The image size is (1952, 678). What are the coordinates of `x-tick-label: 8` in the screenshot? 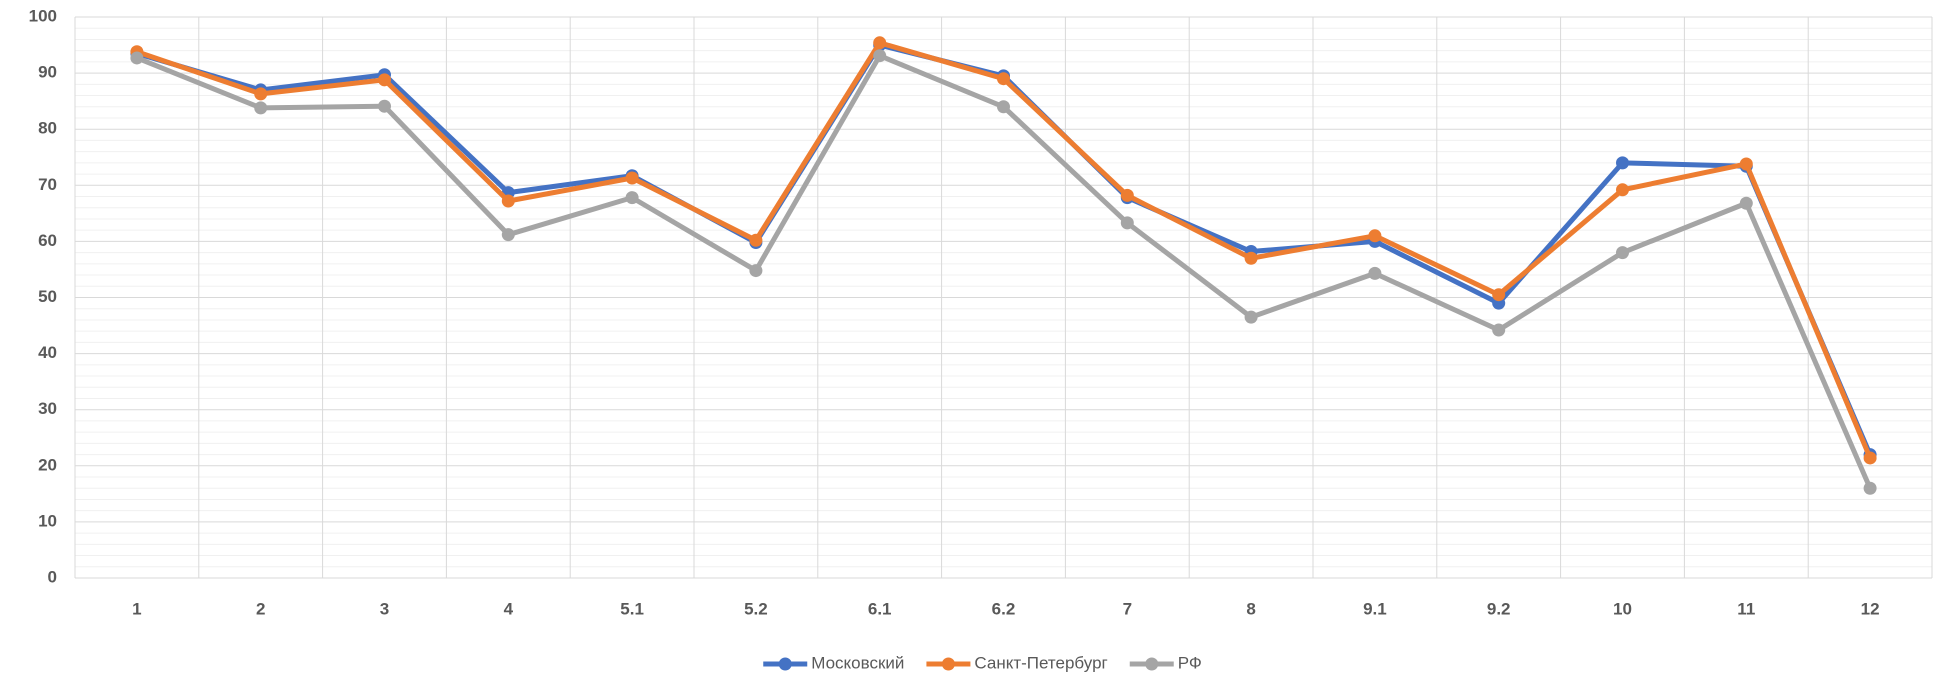 It's located at (1250, 608).